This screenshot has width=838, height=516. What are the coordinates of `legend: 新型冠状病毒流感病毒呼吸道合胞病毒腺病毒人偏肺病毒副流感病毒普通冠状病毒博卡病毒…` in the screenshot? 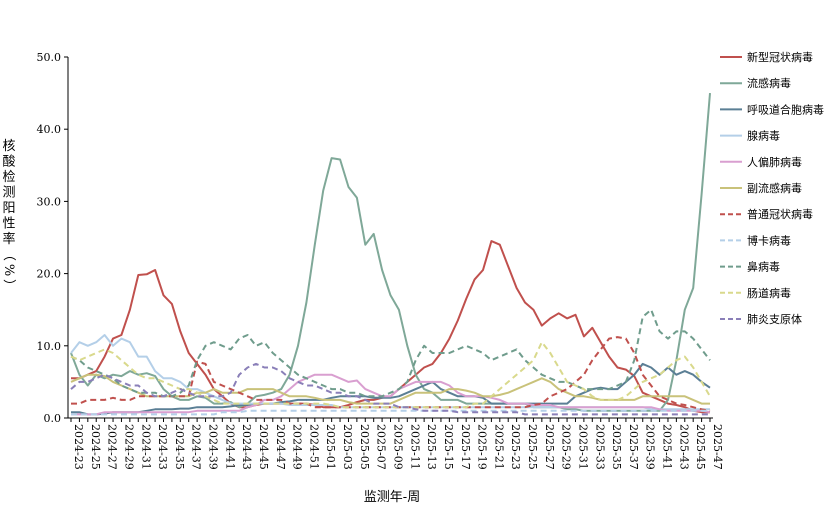 It's located at (772, 188).